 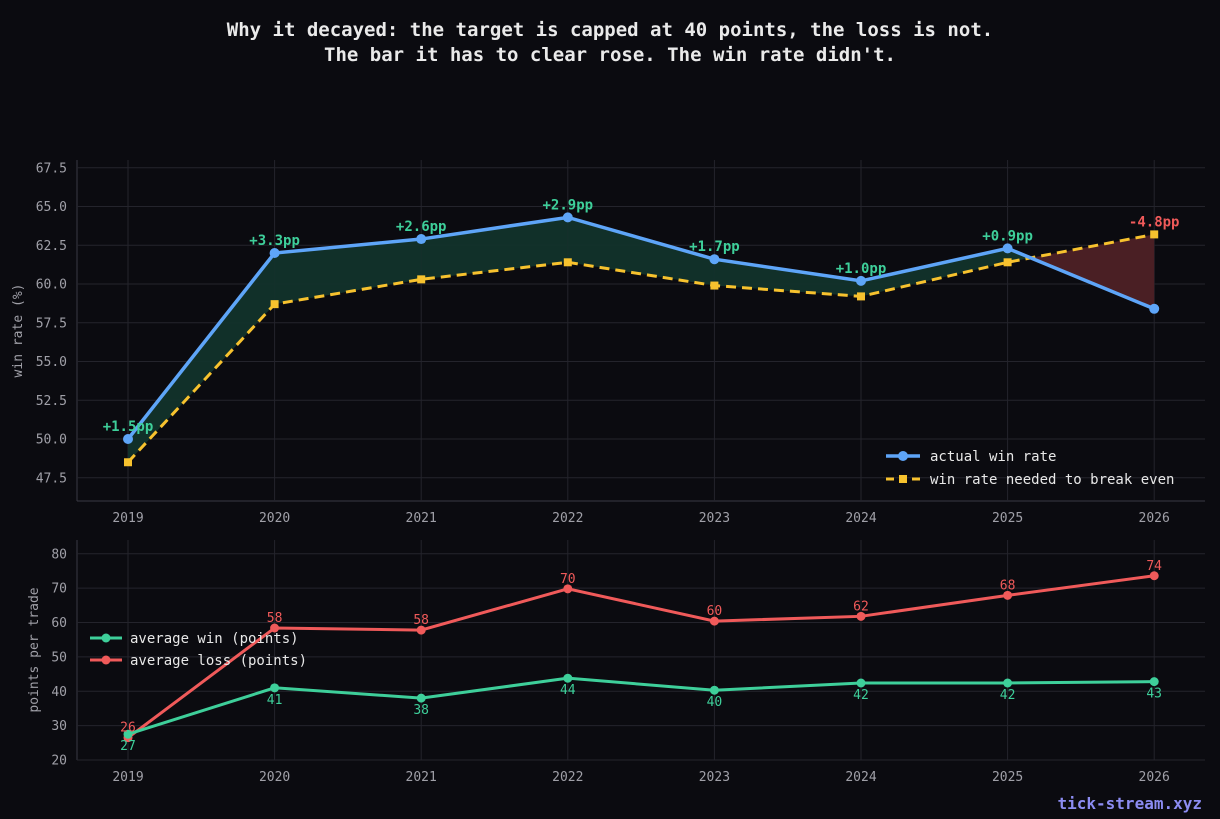 I want to click on average-win-line, so click(x=641, y=706).